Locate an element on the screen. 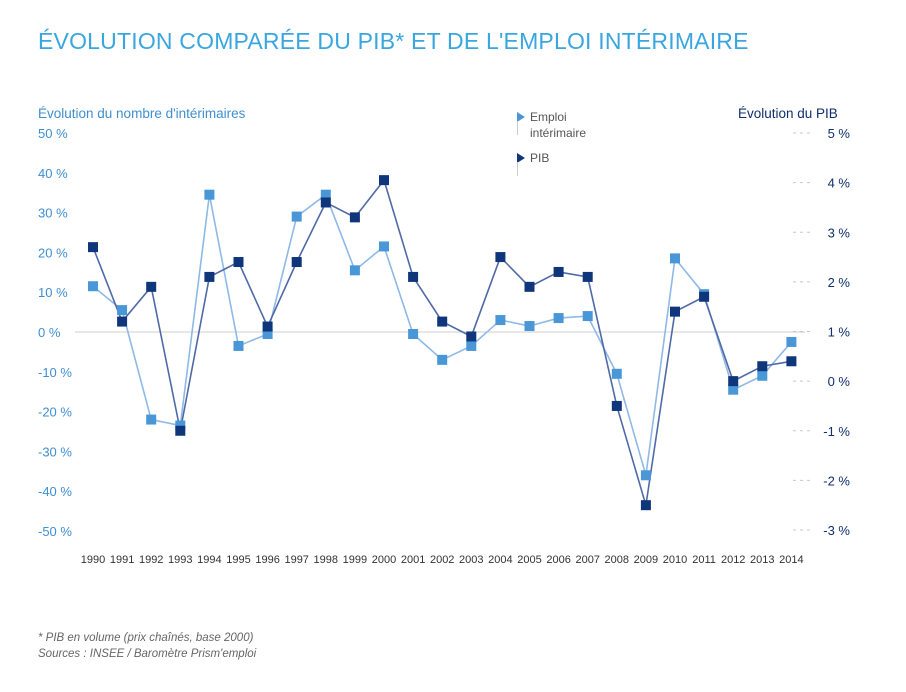 This screenshot has width=906, height=692. y-tick-left: 40 % is located at coordinates (53, 173).